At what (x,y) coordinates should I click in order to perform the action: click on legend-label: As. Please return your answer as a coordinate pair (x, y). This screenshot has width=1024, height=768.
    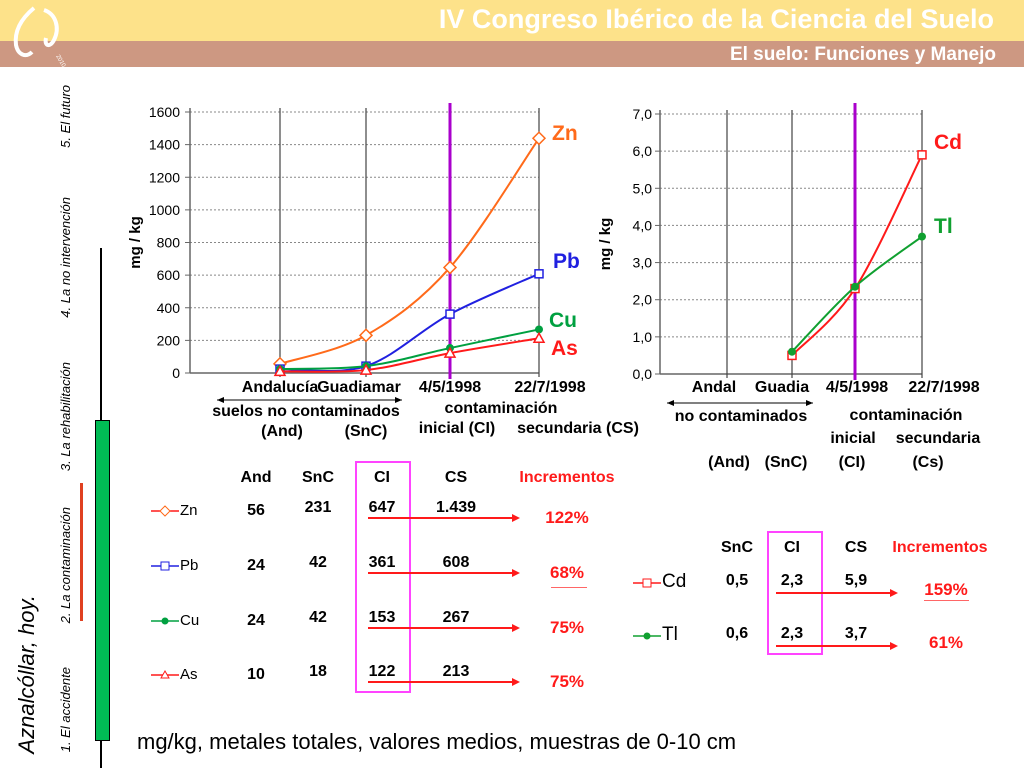
    Looking at the image, I should click on (189, 674).